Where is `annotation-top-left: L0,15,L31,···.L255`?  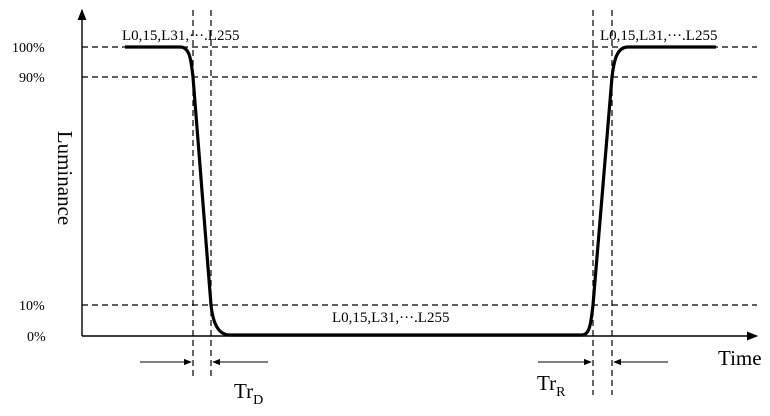
annotation-top-left: L0,15,L31,···.L255 is located at coordinates (180, 36).